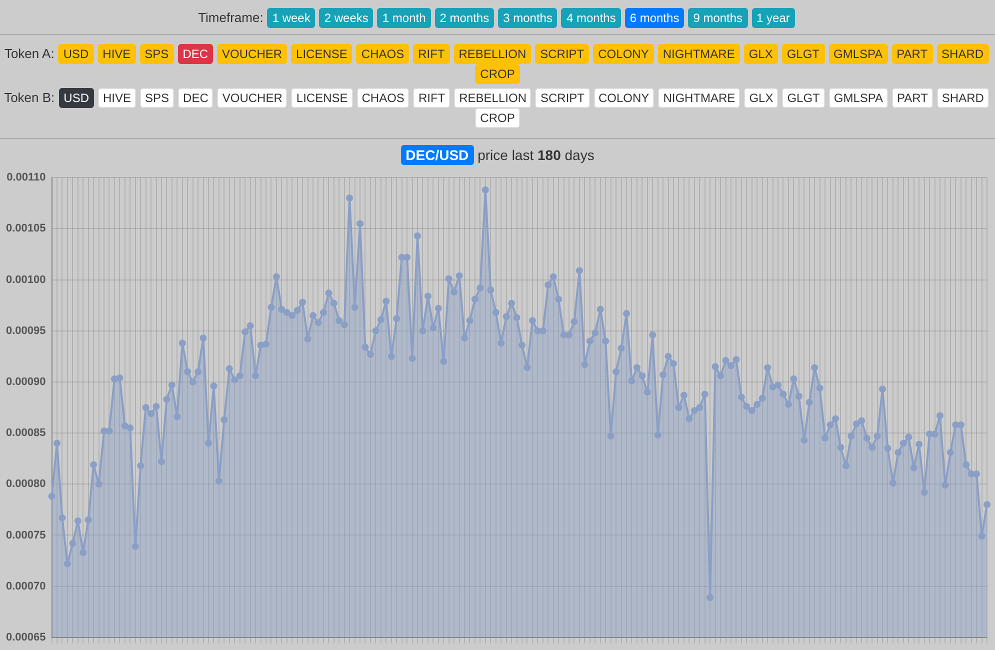 This screenshot has height=650, width=995. What do you see at coordinates (26, 433) in the screenshot?
I see `y-tick-label: 0.00085` at bounding box center [26, 433].